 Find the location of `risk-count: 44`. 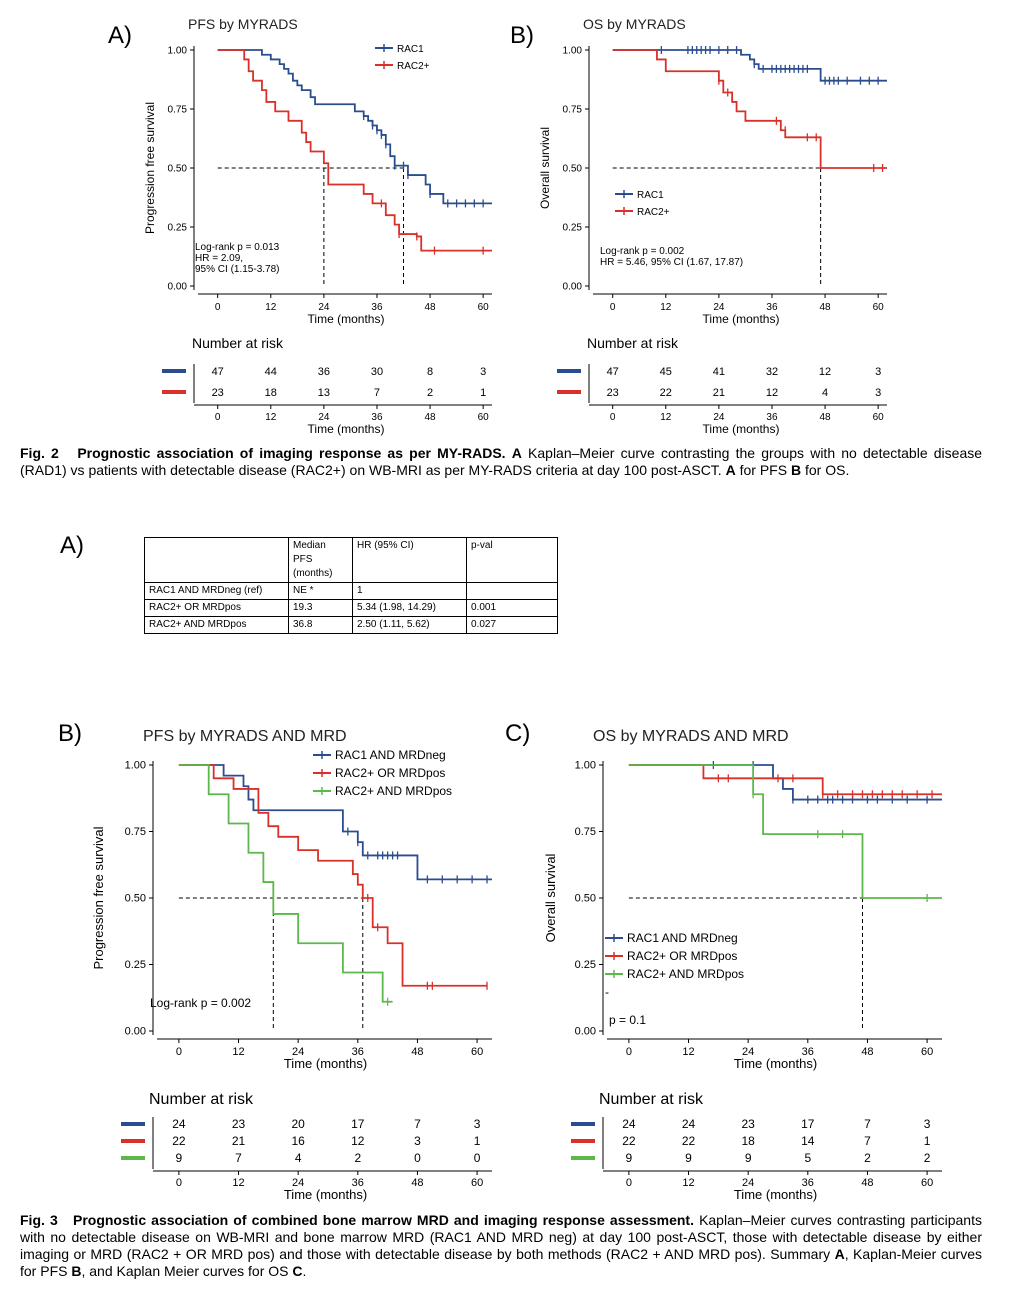

risk-count: 44 is located at coordinates (271, 372).